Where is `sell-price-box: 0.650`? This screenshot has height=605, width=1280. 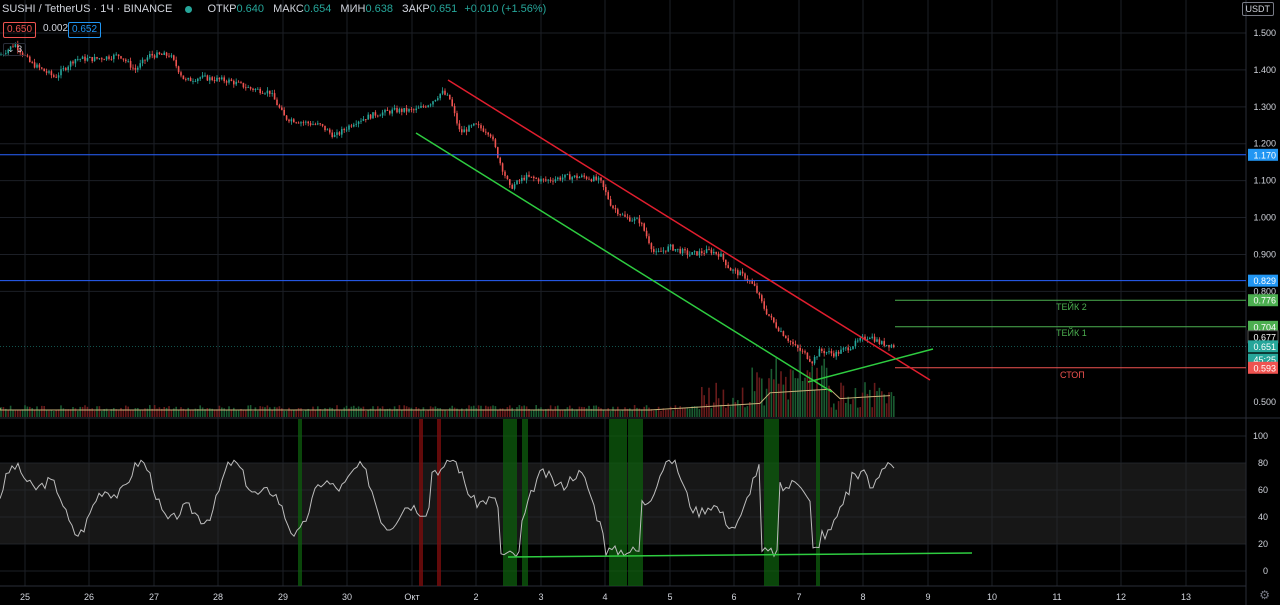
sell-price-box: 0.650 is located at coordinates (20, 30).